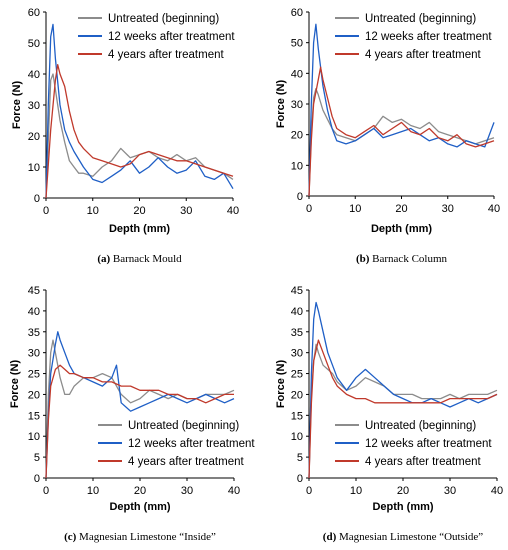 This screenshot has width=508, height=550. Describe the element at coordinates (363, 259) in the screenshot. I see `panel-caption-letter: (b)` at that location.